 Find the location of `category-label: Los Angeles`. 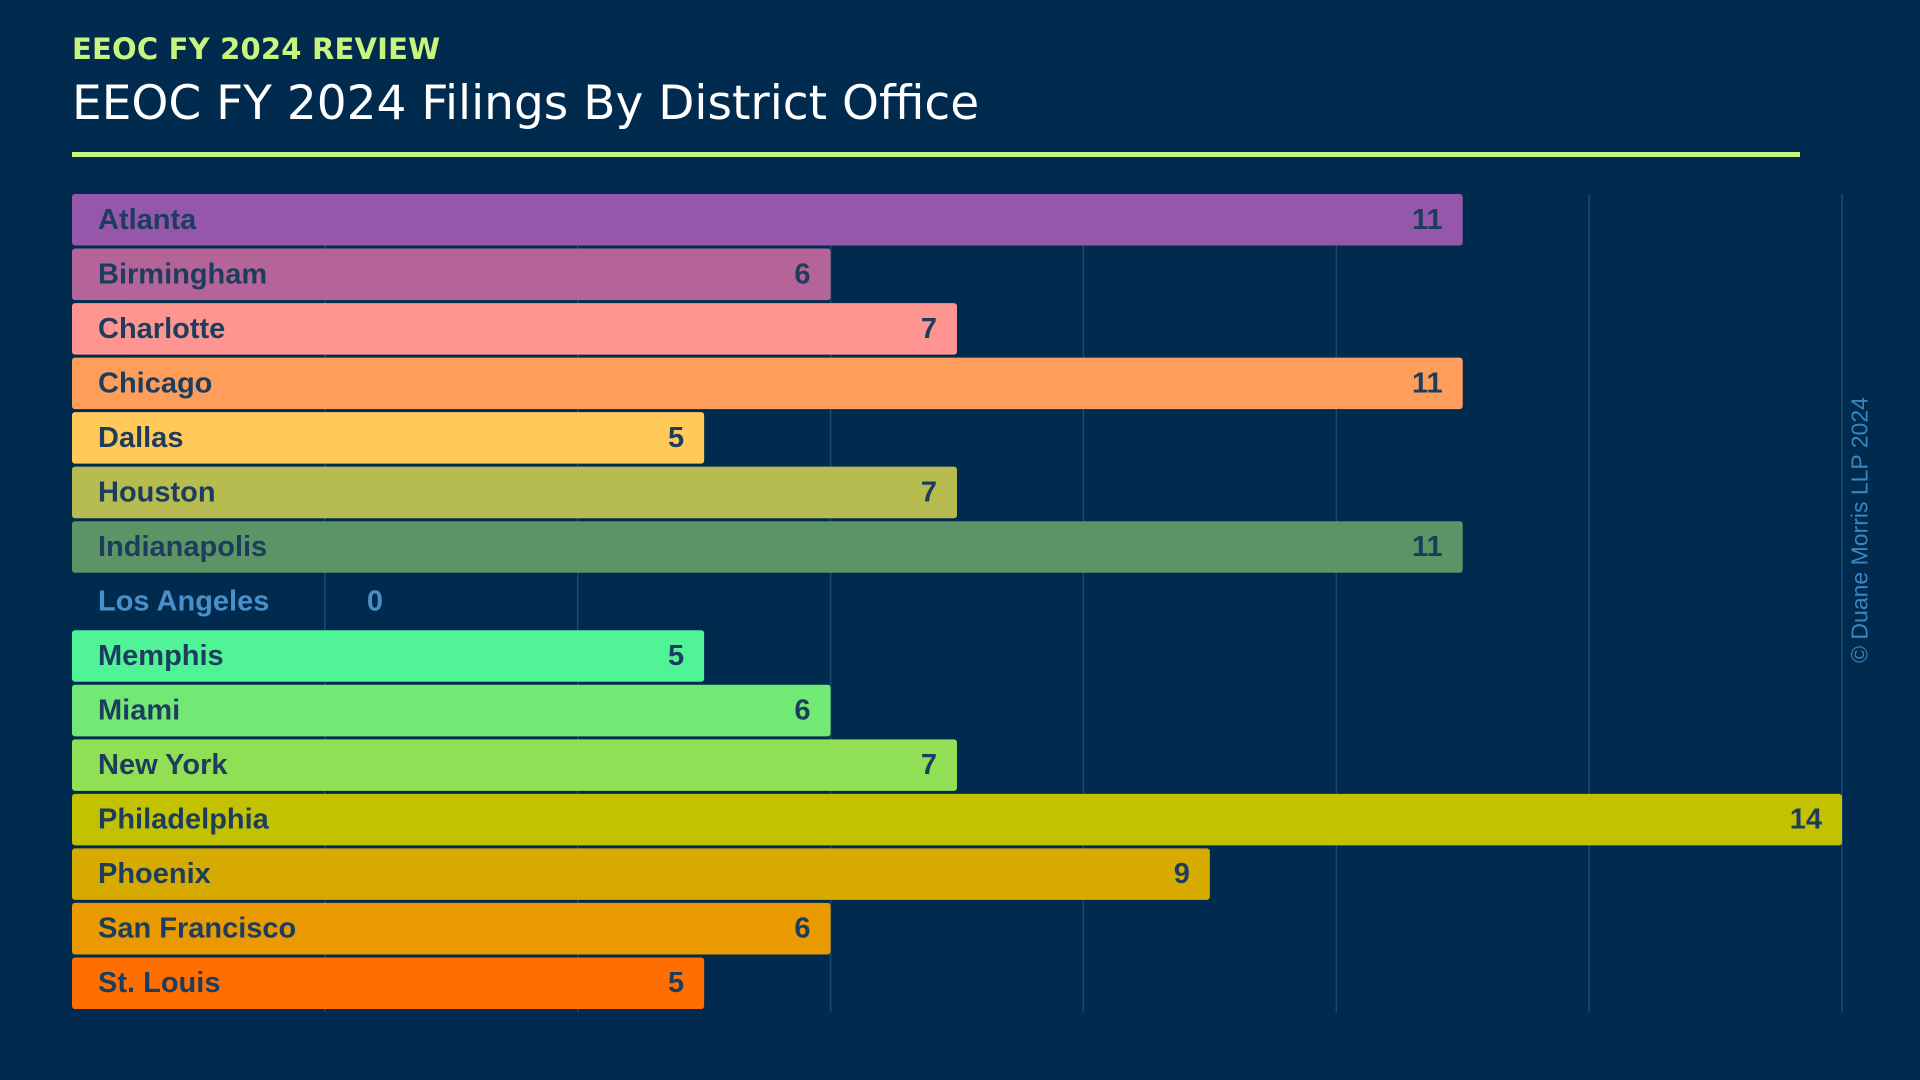

category-label: Los Angeles is located at coordinates (183, 602).